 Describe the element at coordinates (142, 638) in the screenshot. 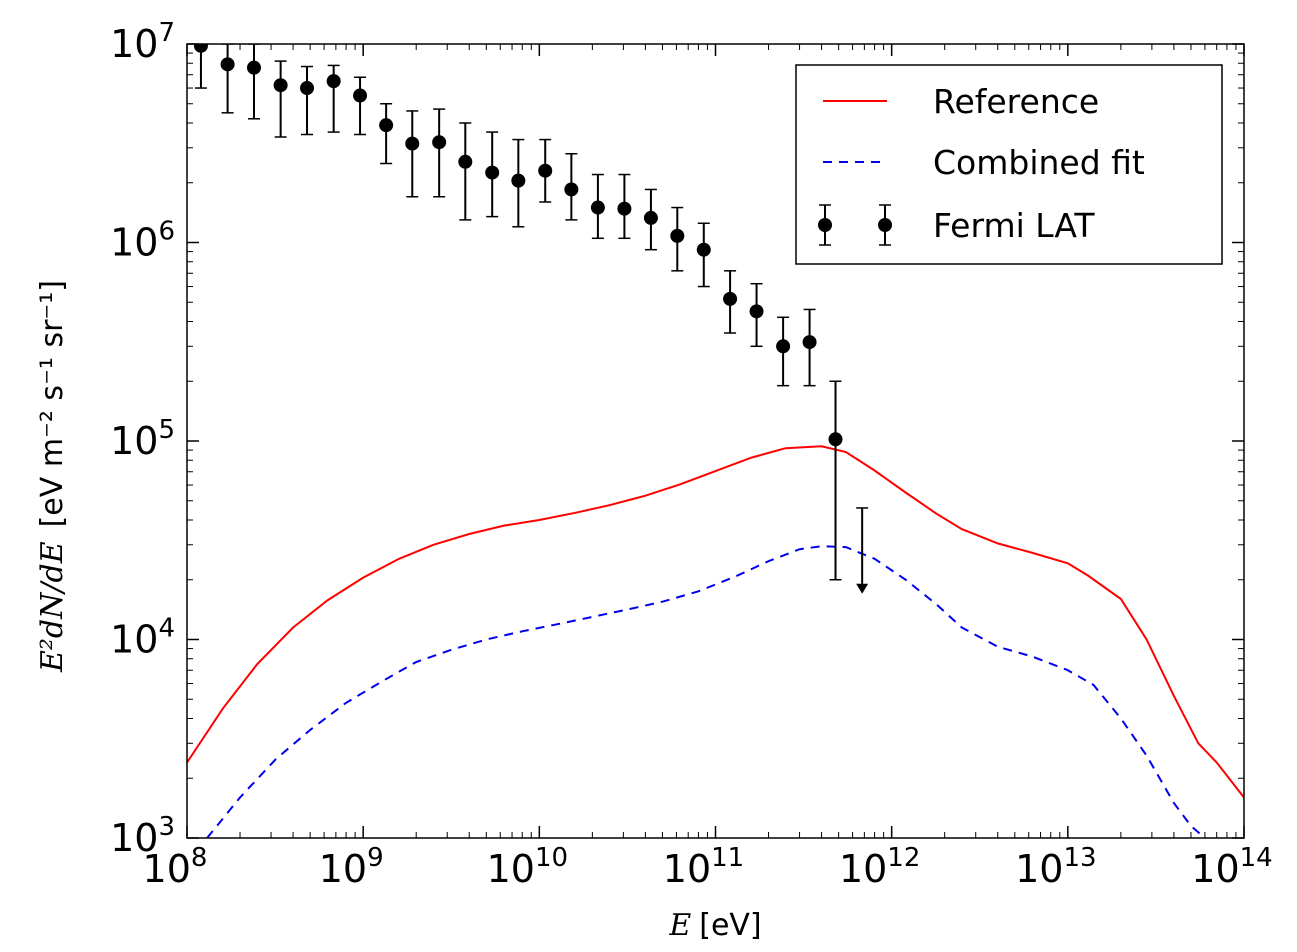

I see `y-tick-label: 104` at that location.